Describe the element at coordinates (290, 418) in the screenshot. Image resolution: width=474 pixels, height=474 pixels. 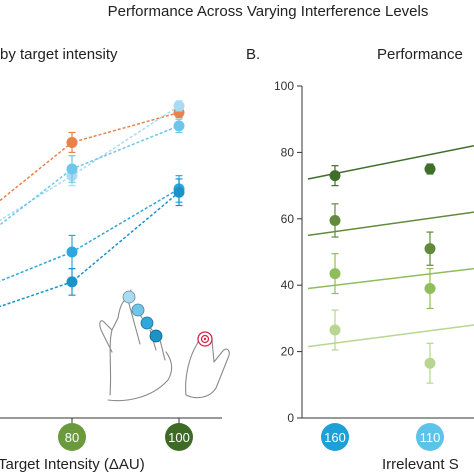
I see `panel-b-y-tick-label-0: 0` at that location.